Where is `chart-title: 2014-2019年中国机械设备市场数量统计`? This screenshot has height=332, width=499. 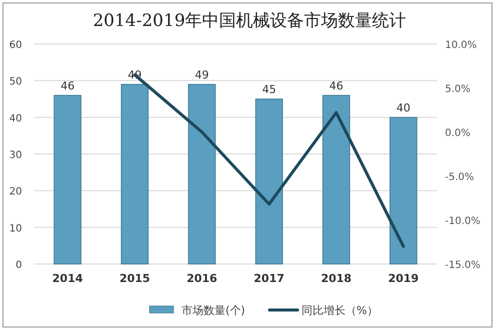
chart-title: 2014-2019年中国机械设备市场数量统计 is located at coordinates (249, 21).